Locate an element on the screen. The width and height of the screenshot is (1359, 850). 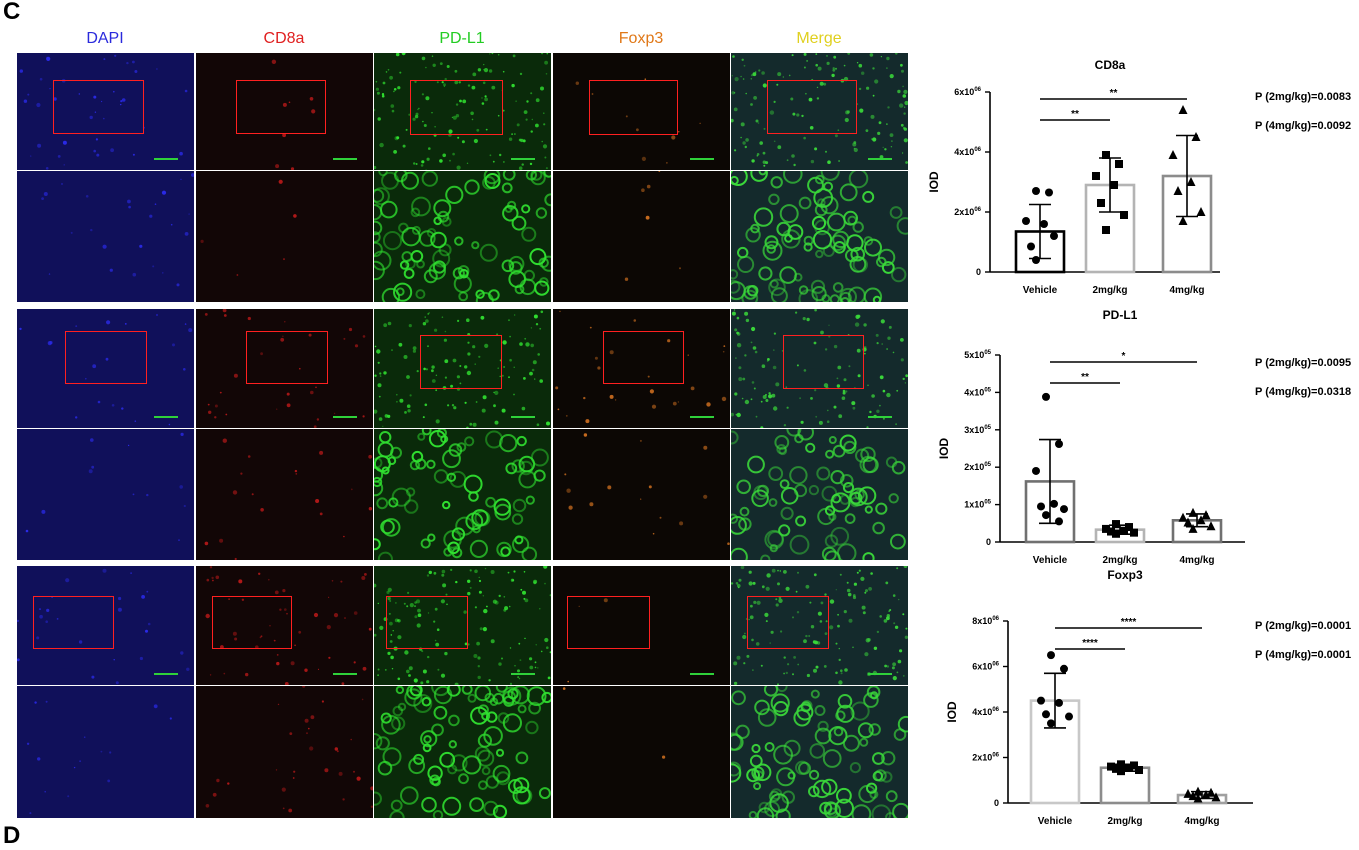
y-tick-label: 4x1006 is located at coordinates (985, 712).